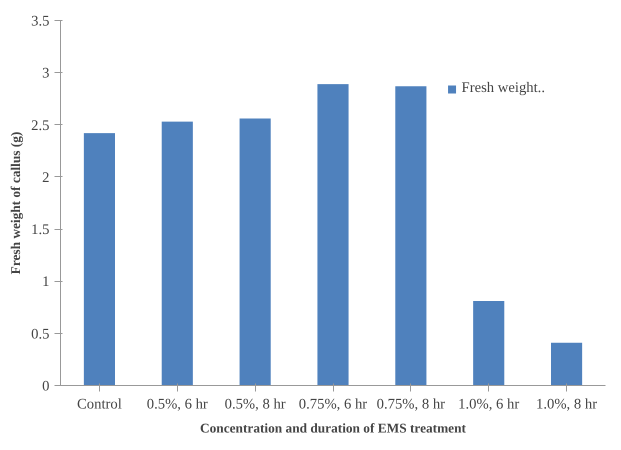 The width and height of the screenshot is (621, 450). I want to click on y-tick-label: 2, so click(46, 178).